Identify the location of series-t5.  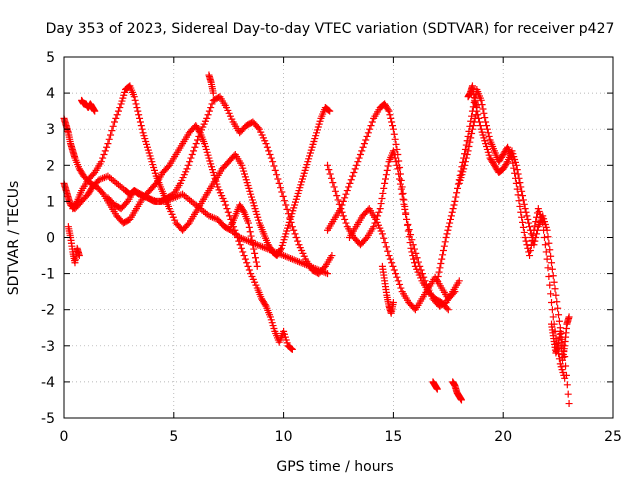
(88, 105).